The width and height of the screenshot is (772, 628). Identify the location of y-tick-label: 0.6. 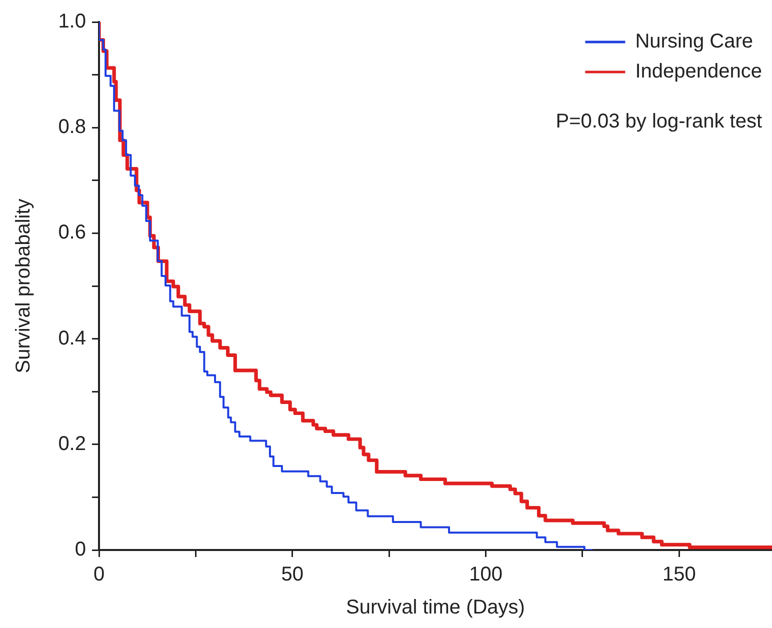
(72, 233).